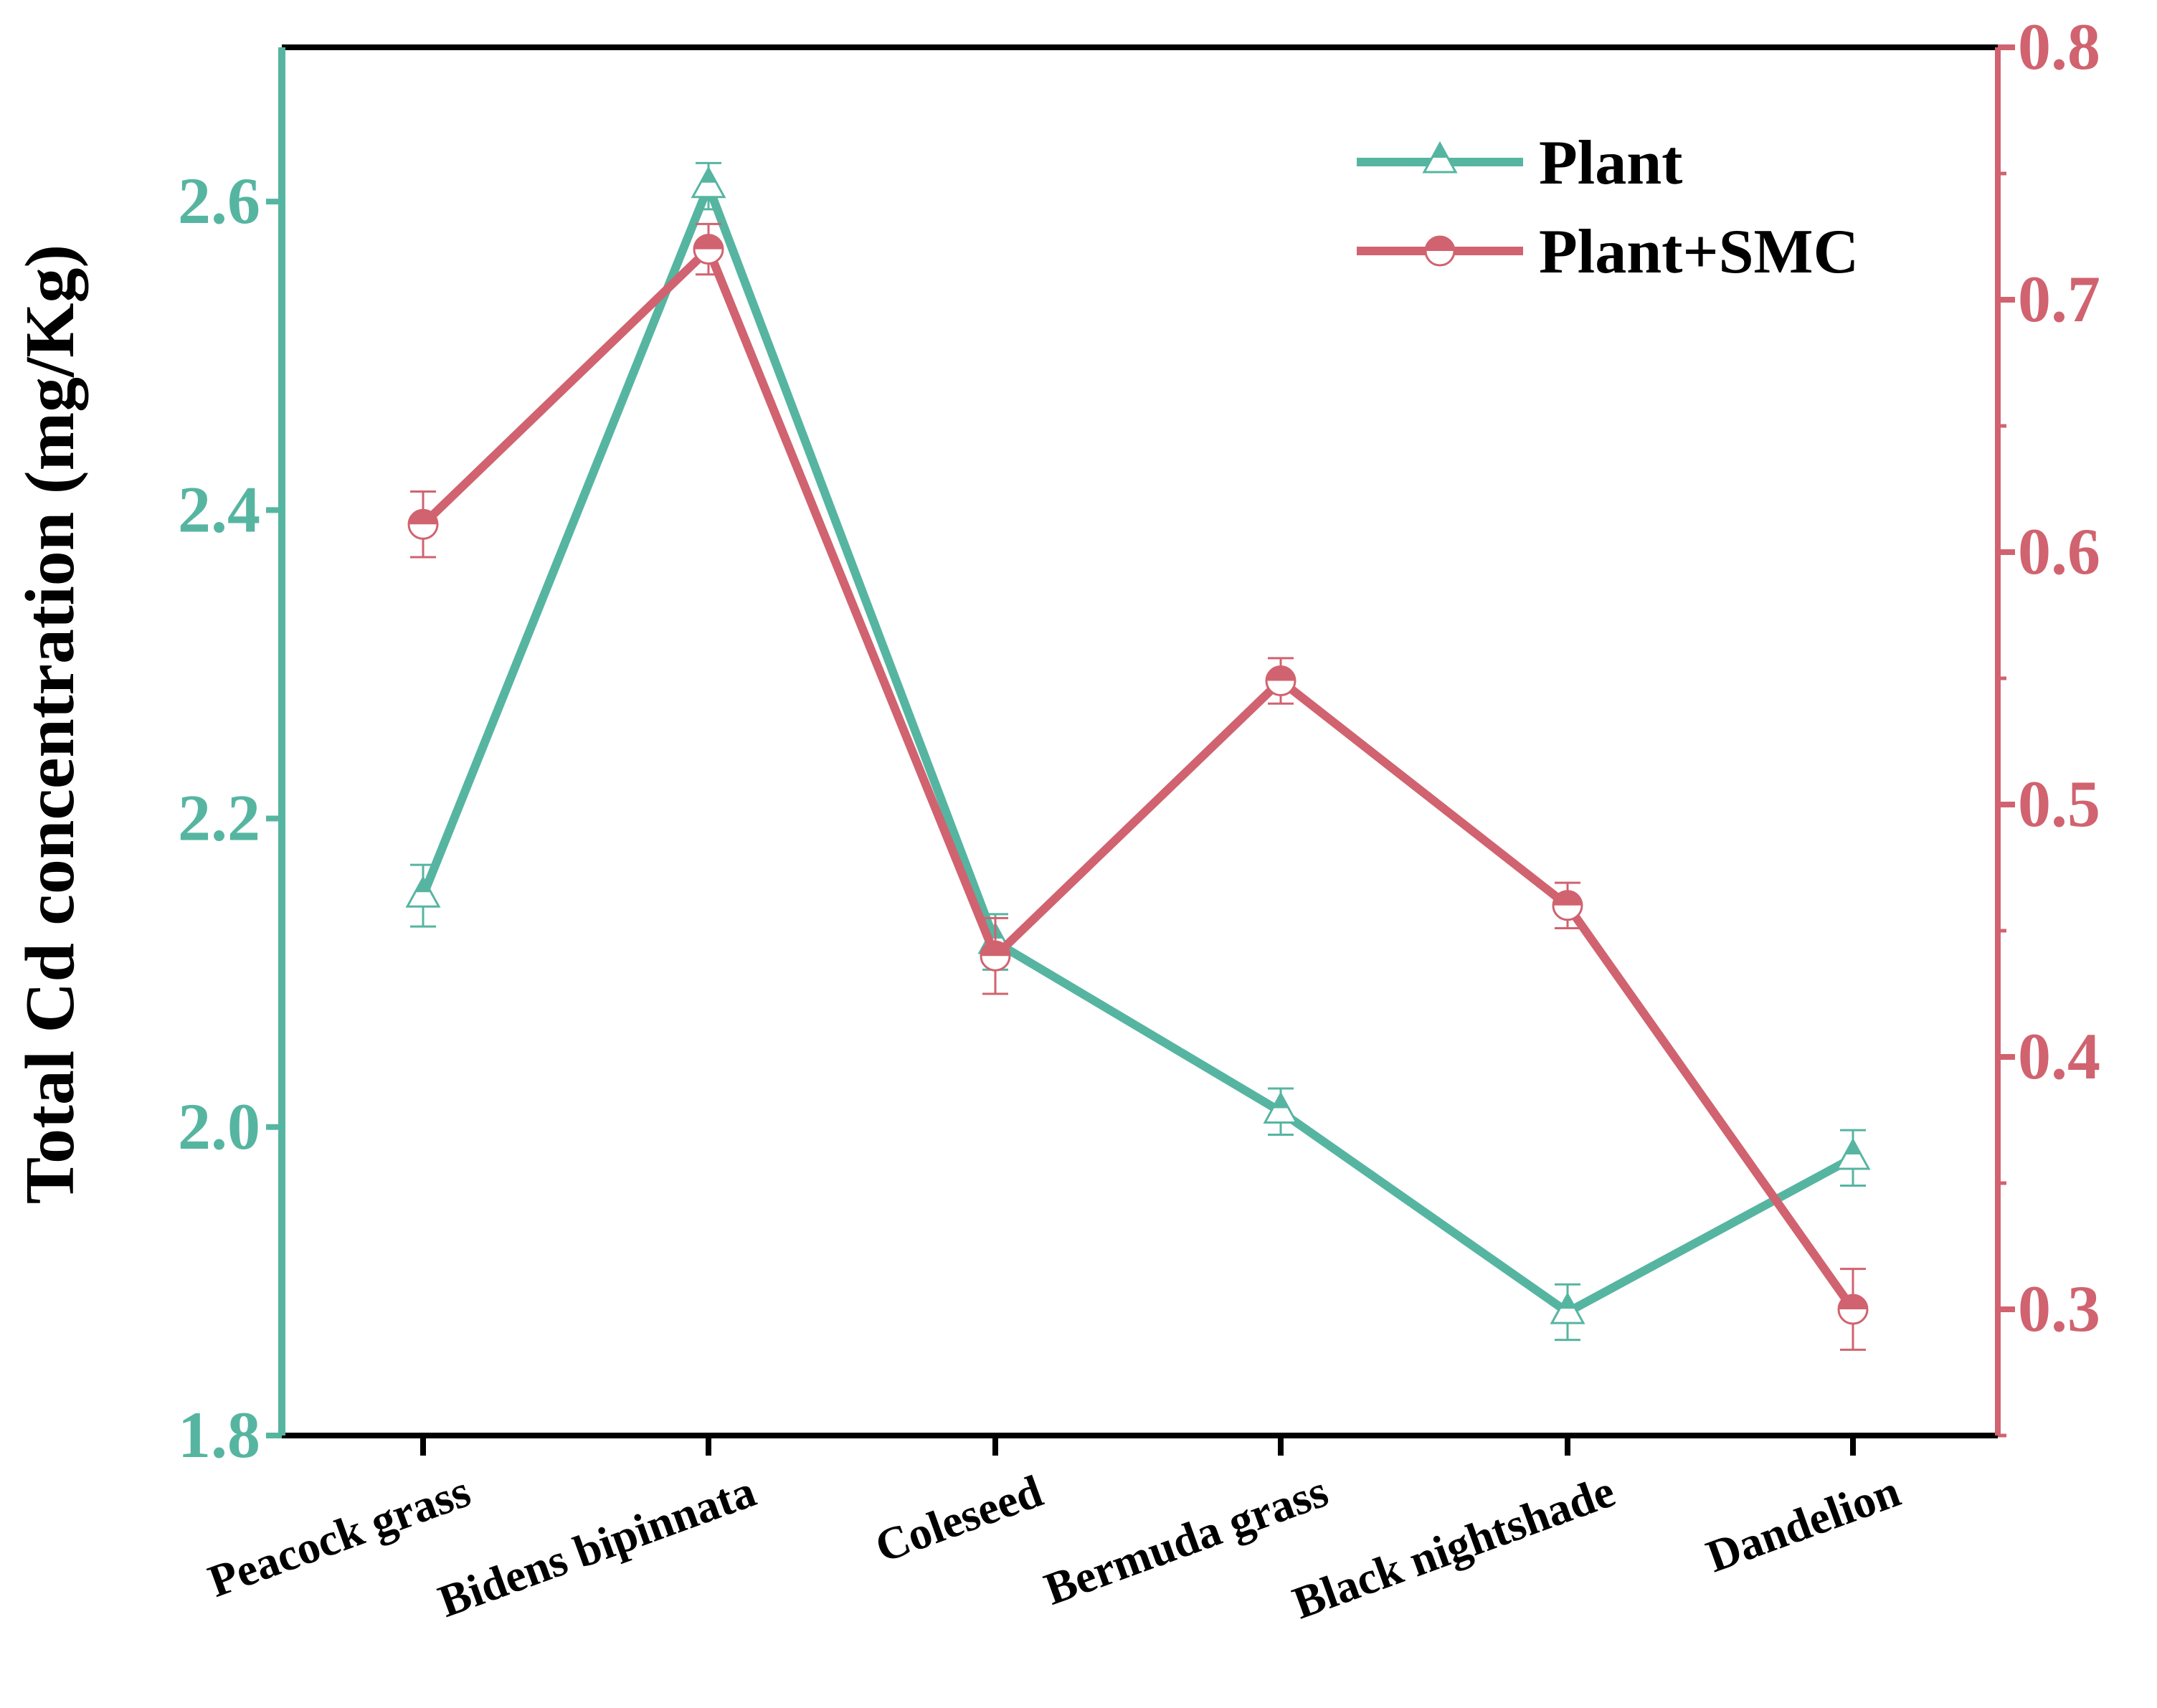 This screenshot has width=2157, height=1708. Describe the element at coordinates (219, 1434) in the screenshot. I see `left-tick-label: 1.8` at that location.